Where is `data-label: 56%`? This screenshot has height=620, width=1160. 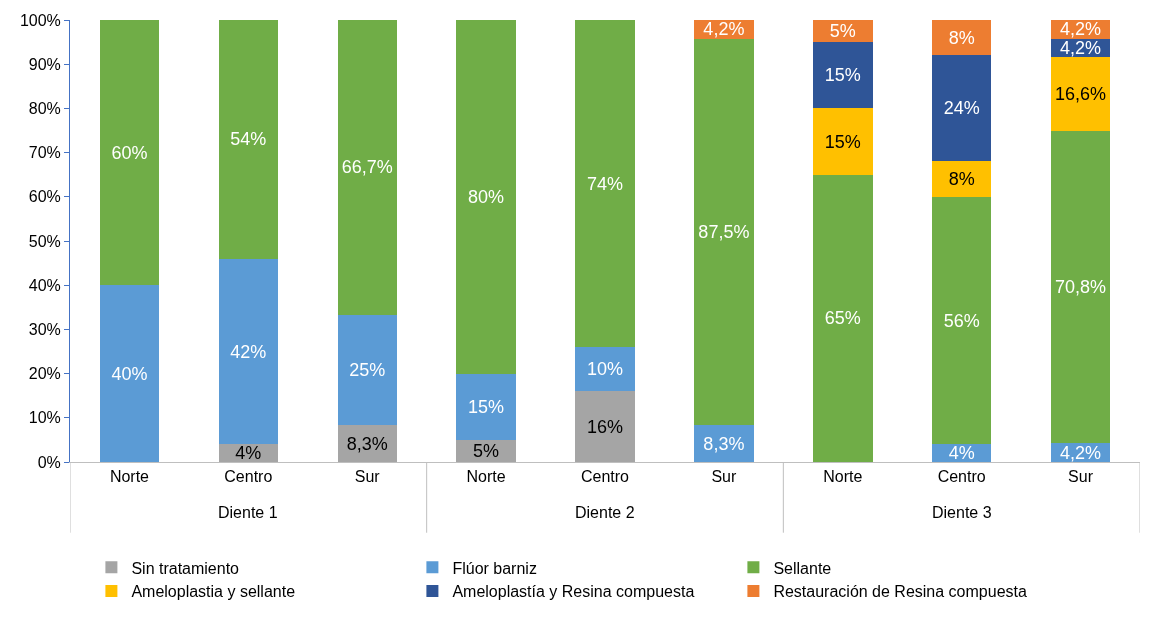
data-label: 56% is located at coordinates (961, 320).